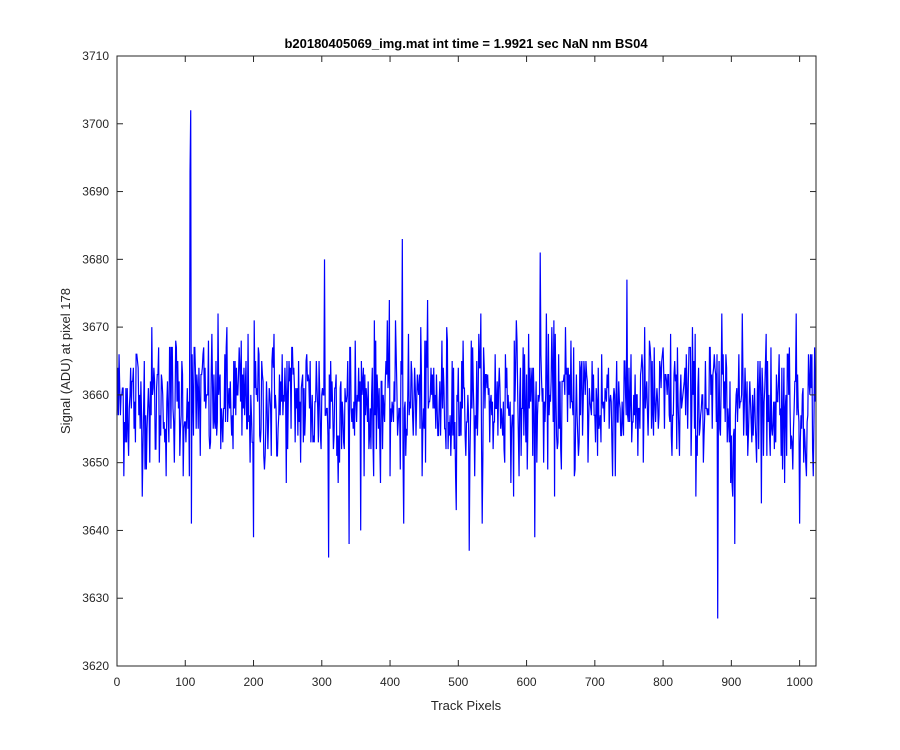 The height and width of the screenshot is (750, 900). What do you see at coordinates (466, 705) in the screenshot?
I see `x-axis-label: Track Pixels` at bounding box center [466, 705].